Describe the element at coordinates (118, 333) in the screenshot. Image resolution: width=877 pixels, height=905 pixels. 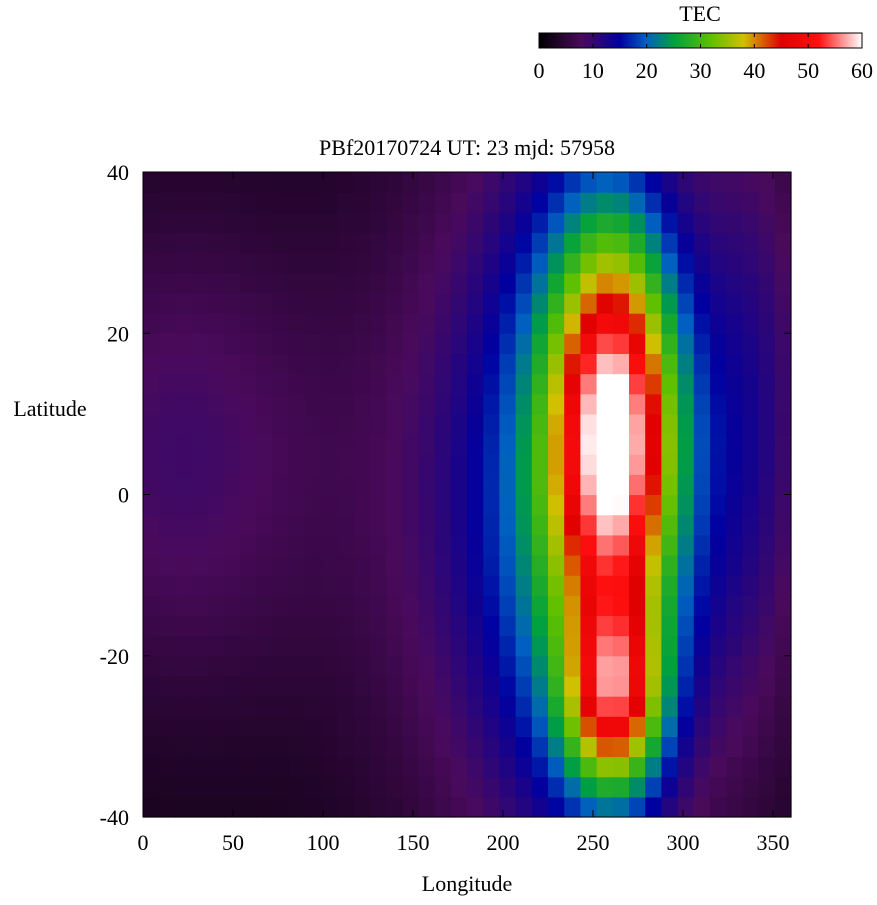
I see `y-tick-label: 20` at that location.